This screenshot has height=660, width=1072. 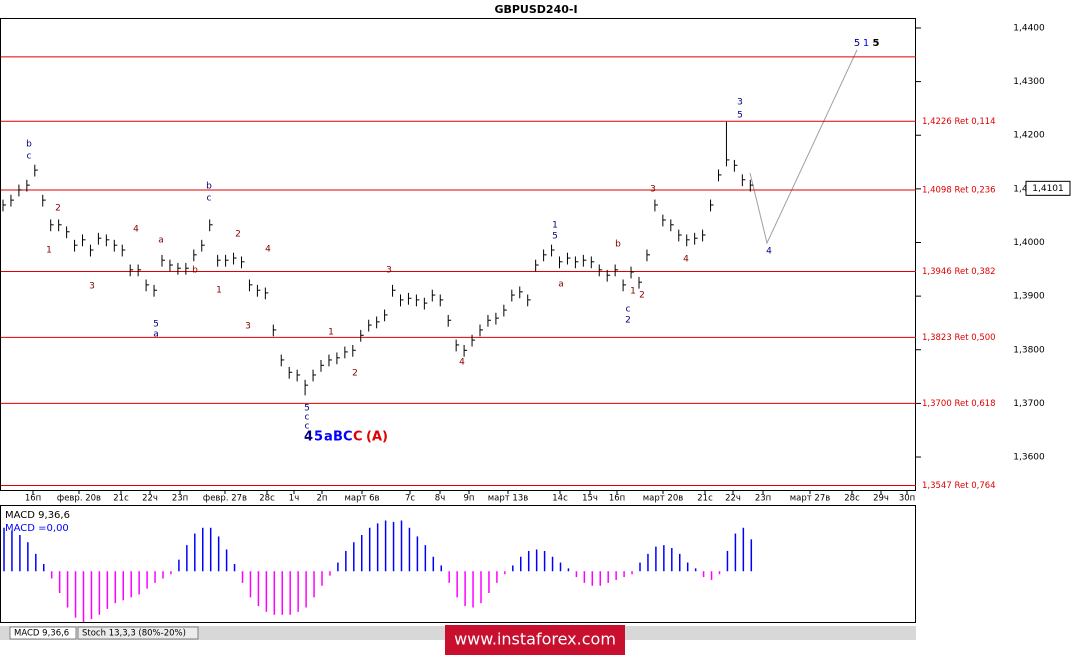 What do you see at coordinates (959, 190) in the screenshot?
I see `level-label: 1,4098 Ret 0,236` at bounding box center [959, 190].